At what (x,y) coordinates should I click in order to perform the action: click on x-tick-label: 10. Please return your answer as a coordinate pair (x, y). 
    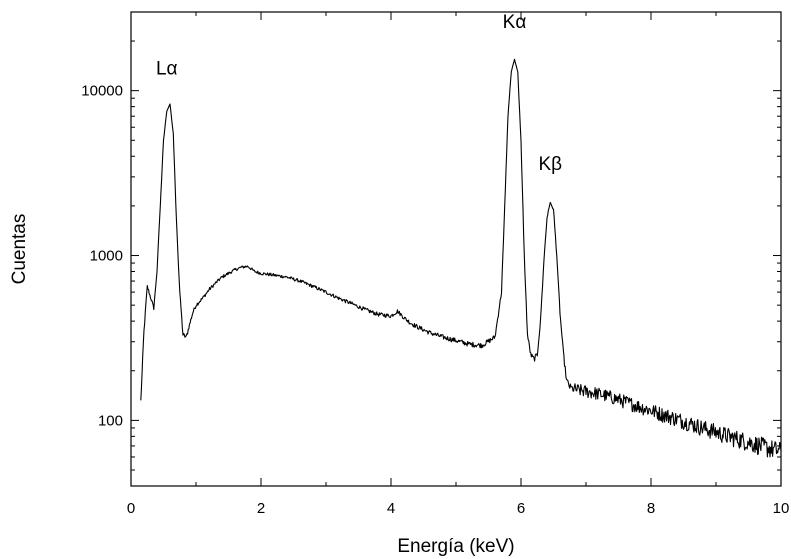
    Looking at the image, I should click on (781, 508).